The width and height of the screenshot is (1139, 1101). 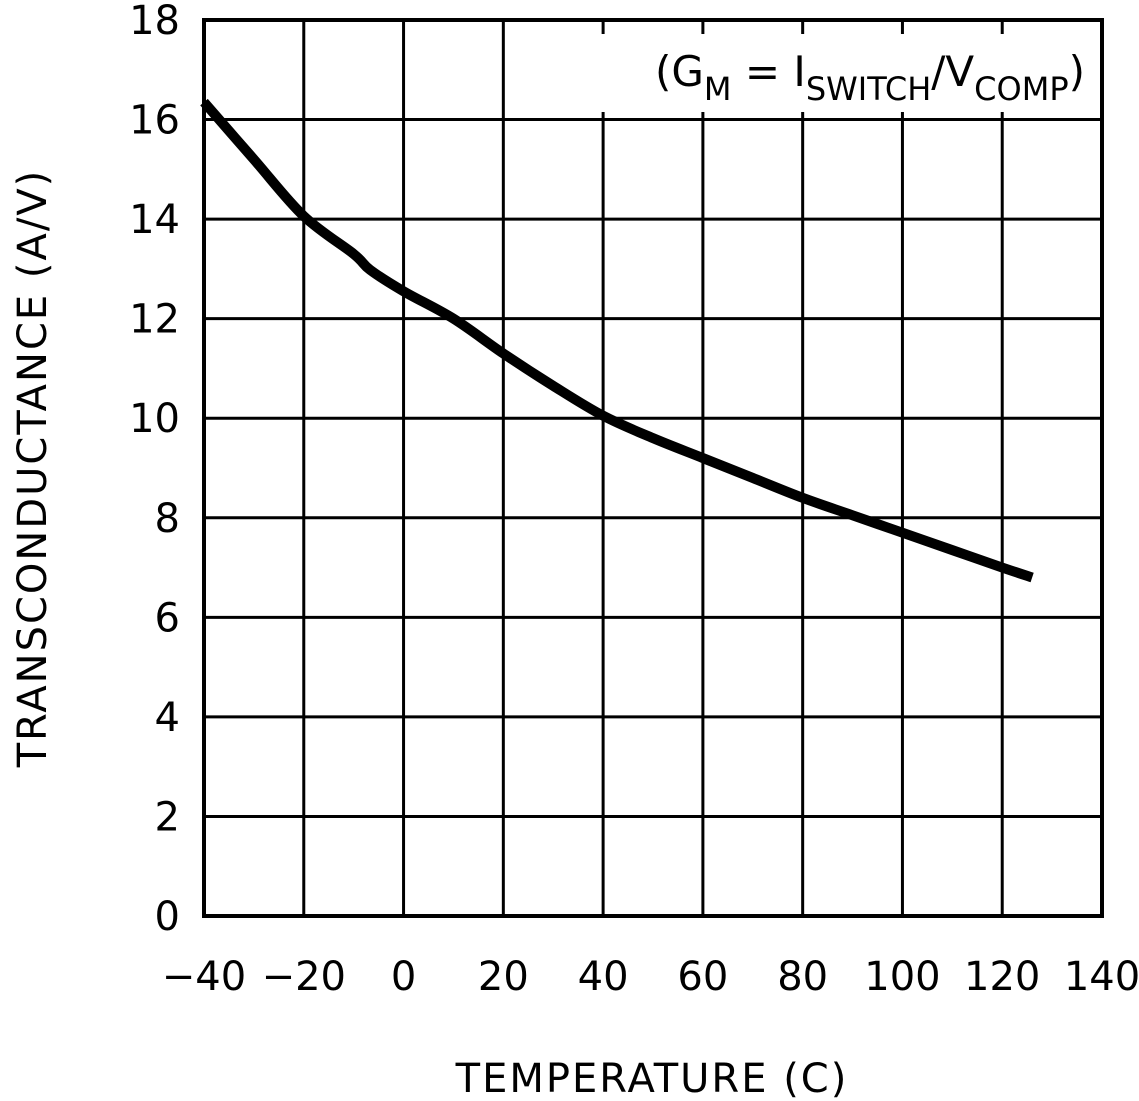 I want to click on formula-annotation: (GM = ISWITCH/VCOMP), so click(x=835, y=73).